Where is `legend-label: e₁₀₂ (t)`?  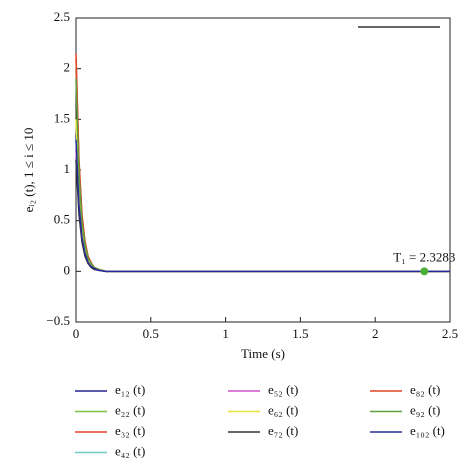
legend-label: e₁₀₂ (t) is located at coordinates (427, 430).